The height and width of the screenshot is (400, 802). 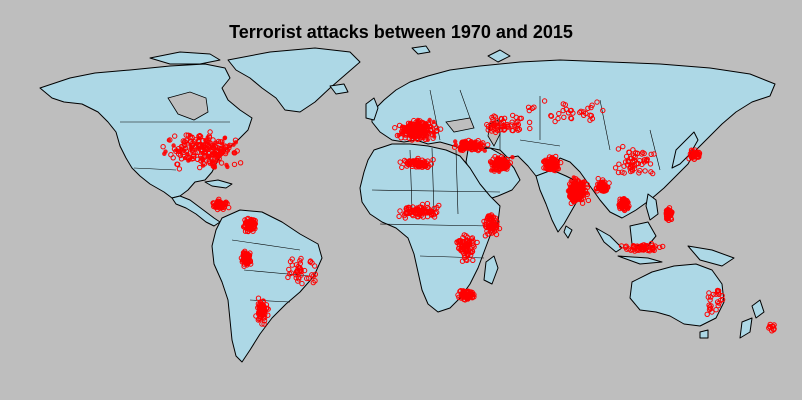 I want to click on uk, so click(x=372, y=109).